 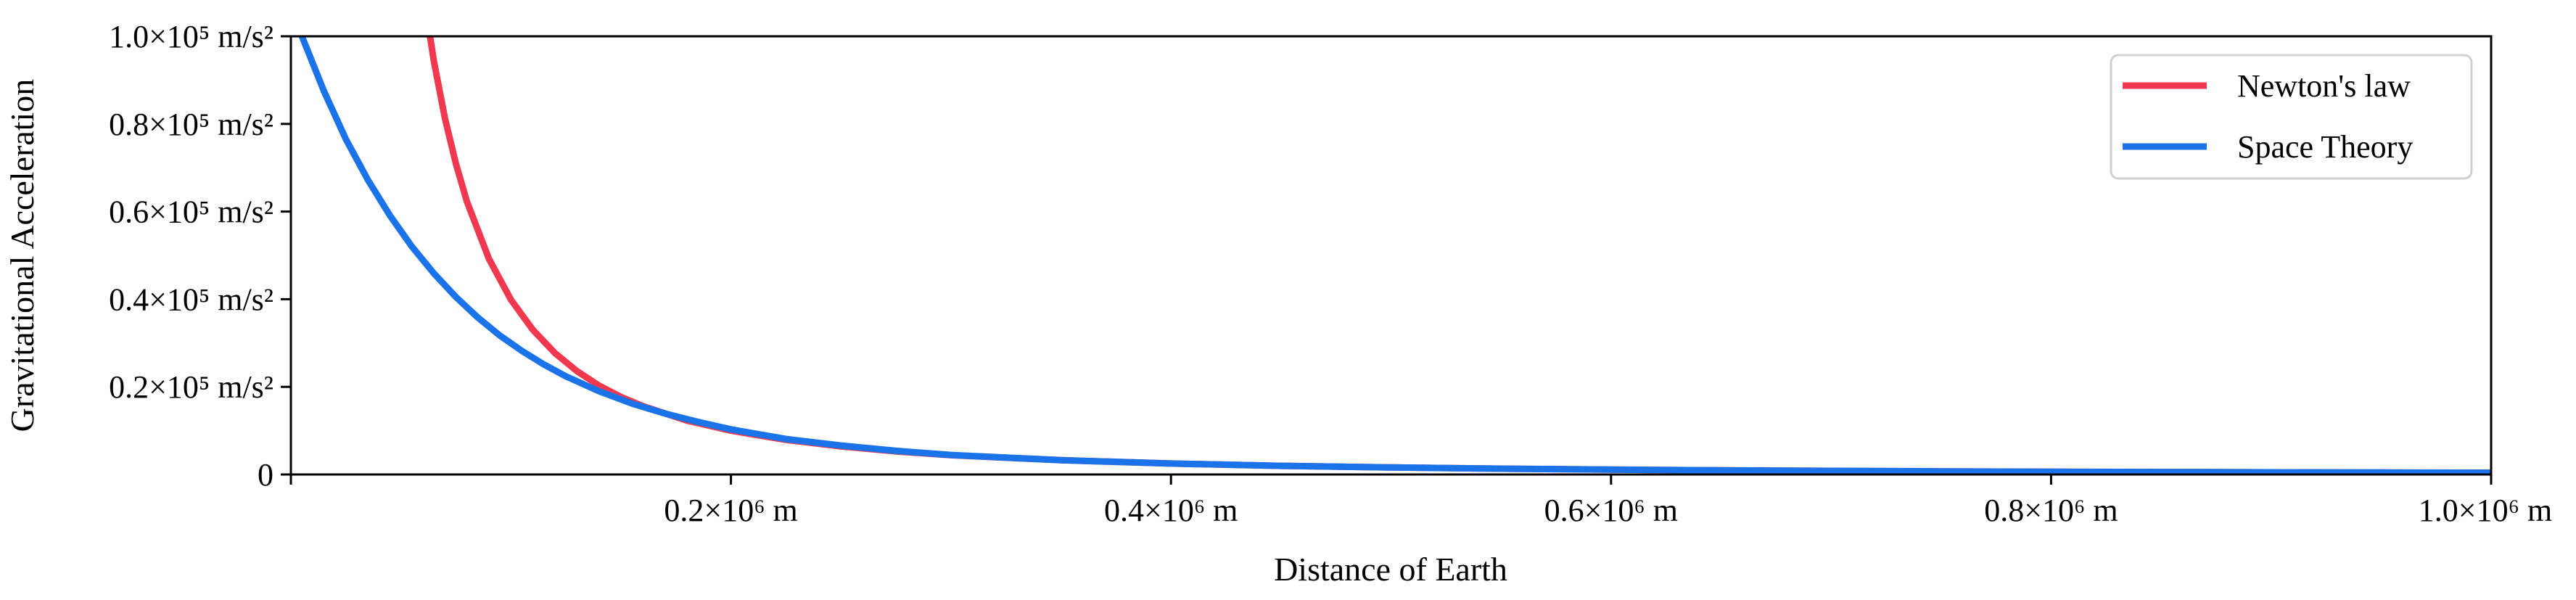 I want to click on legend: Newton's law Space Theory, so click(x=2291, y=117).